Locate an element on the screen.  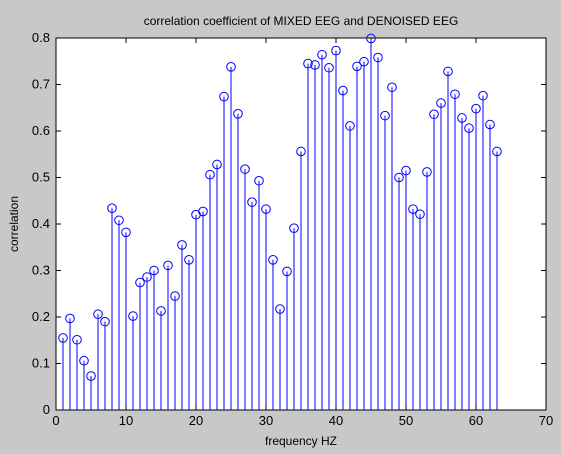
x-tick-label: 20 is located at coordinates (196, 420).